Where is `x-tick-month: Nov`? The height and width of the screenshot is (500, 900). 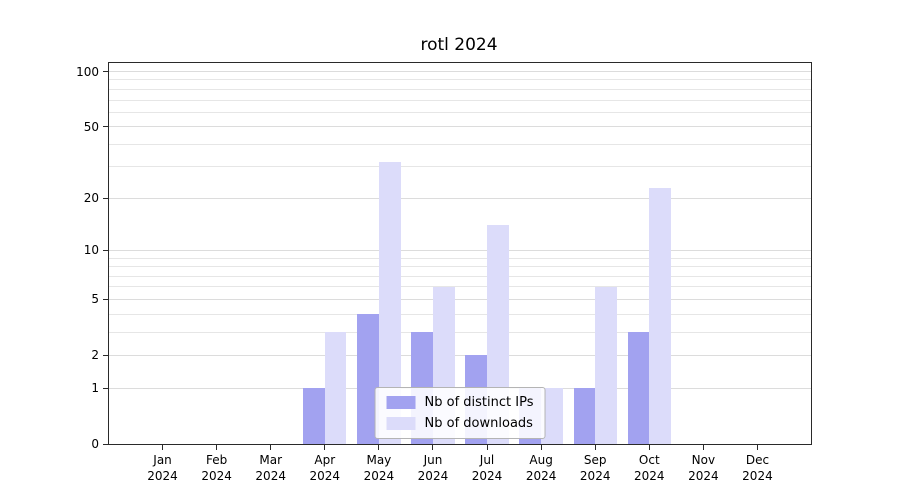 x-tick-month: Nov is located at coordinates (703, 460).